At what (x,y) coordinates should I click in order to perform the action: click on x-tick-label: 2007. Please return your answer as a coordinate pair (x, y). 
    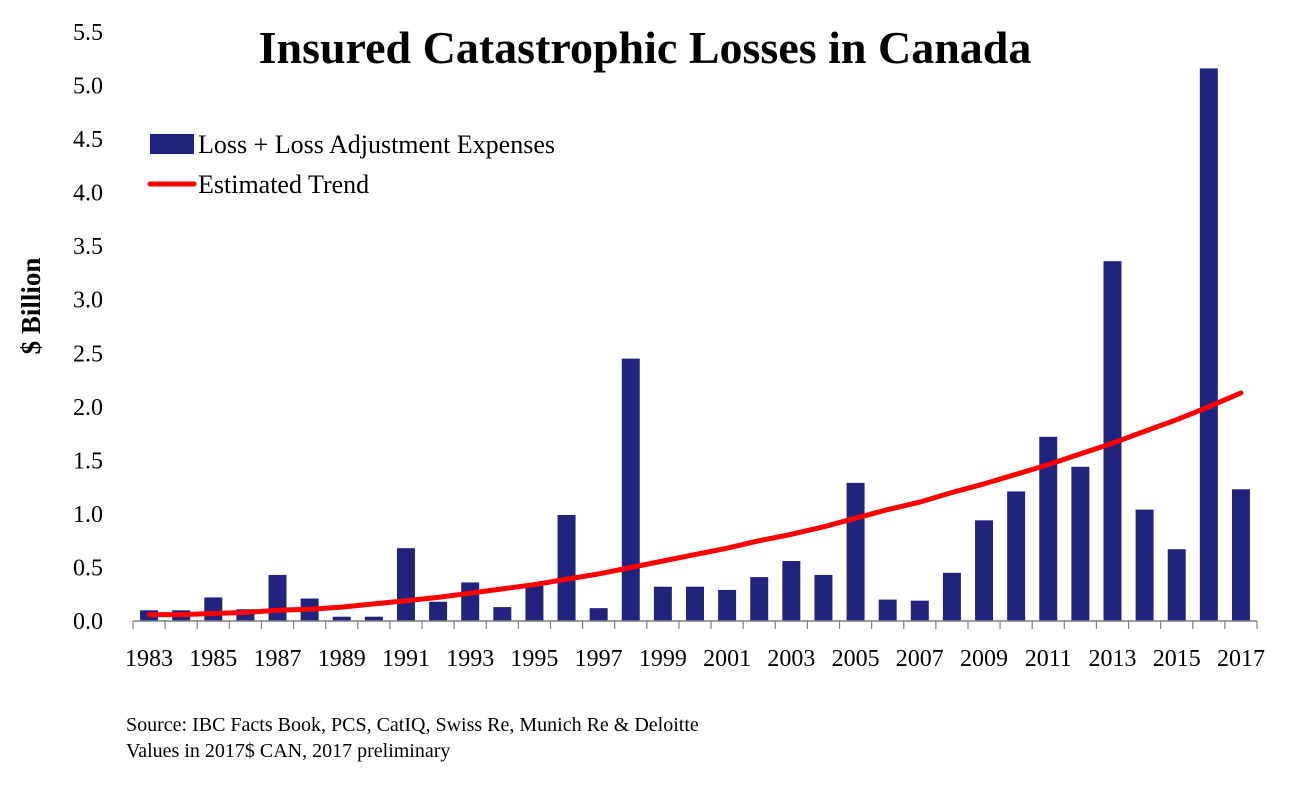
    Looking at the image, I should click on (920, 659).